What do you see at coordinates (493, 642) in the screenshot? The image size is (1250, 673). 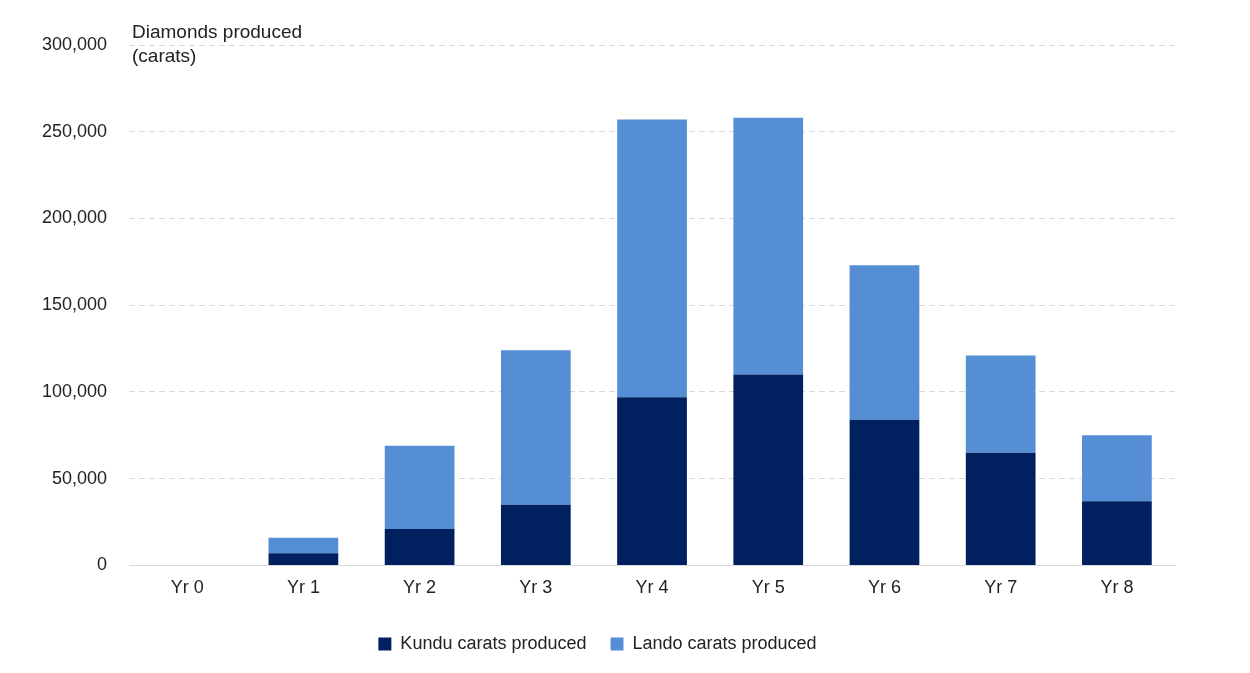 I see `legend-label: Kundu carats produced` at bounding box center [493, 642].